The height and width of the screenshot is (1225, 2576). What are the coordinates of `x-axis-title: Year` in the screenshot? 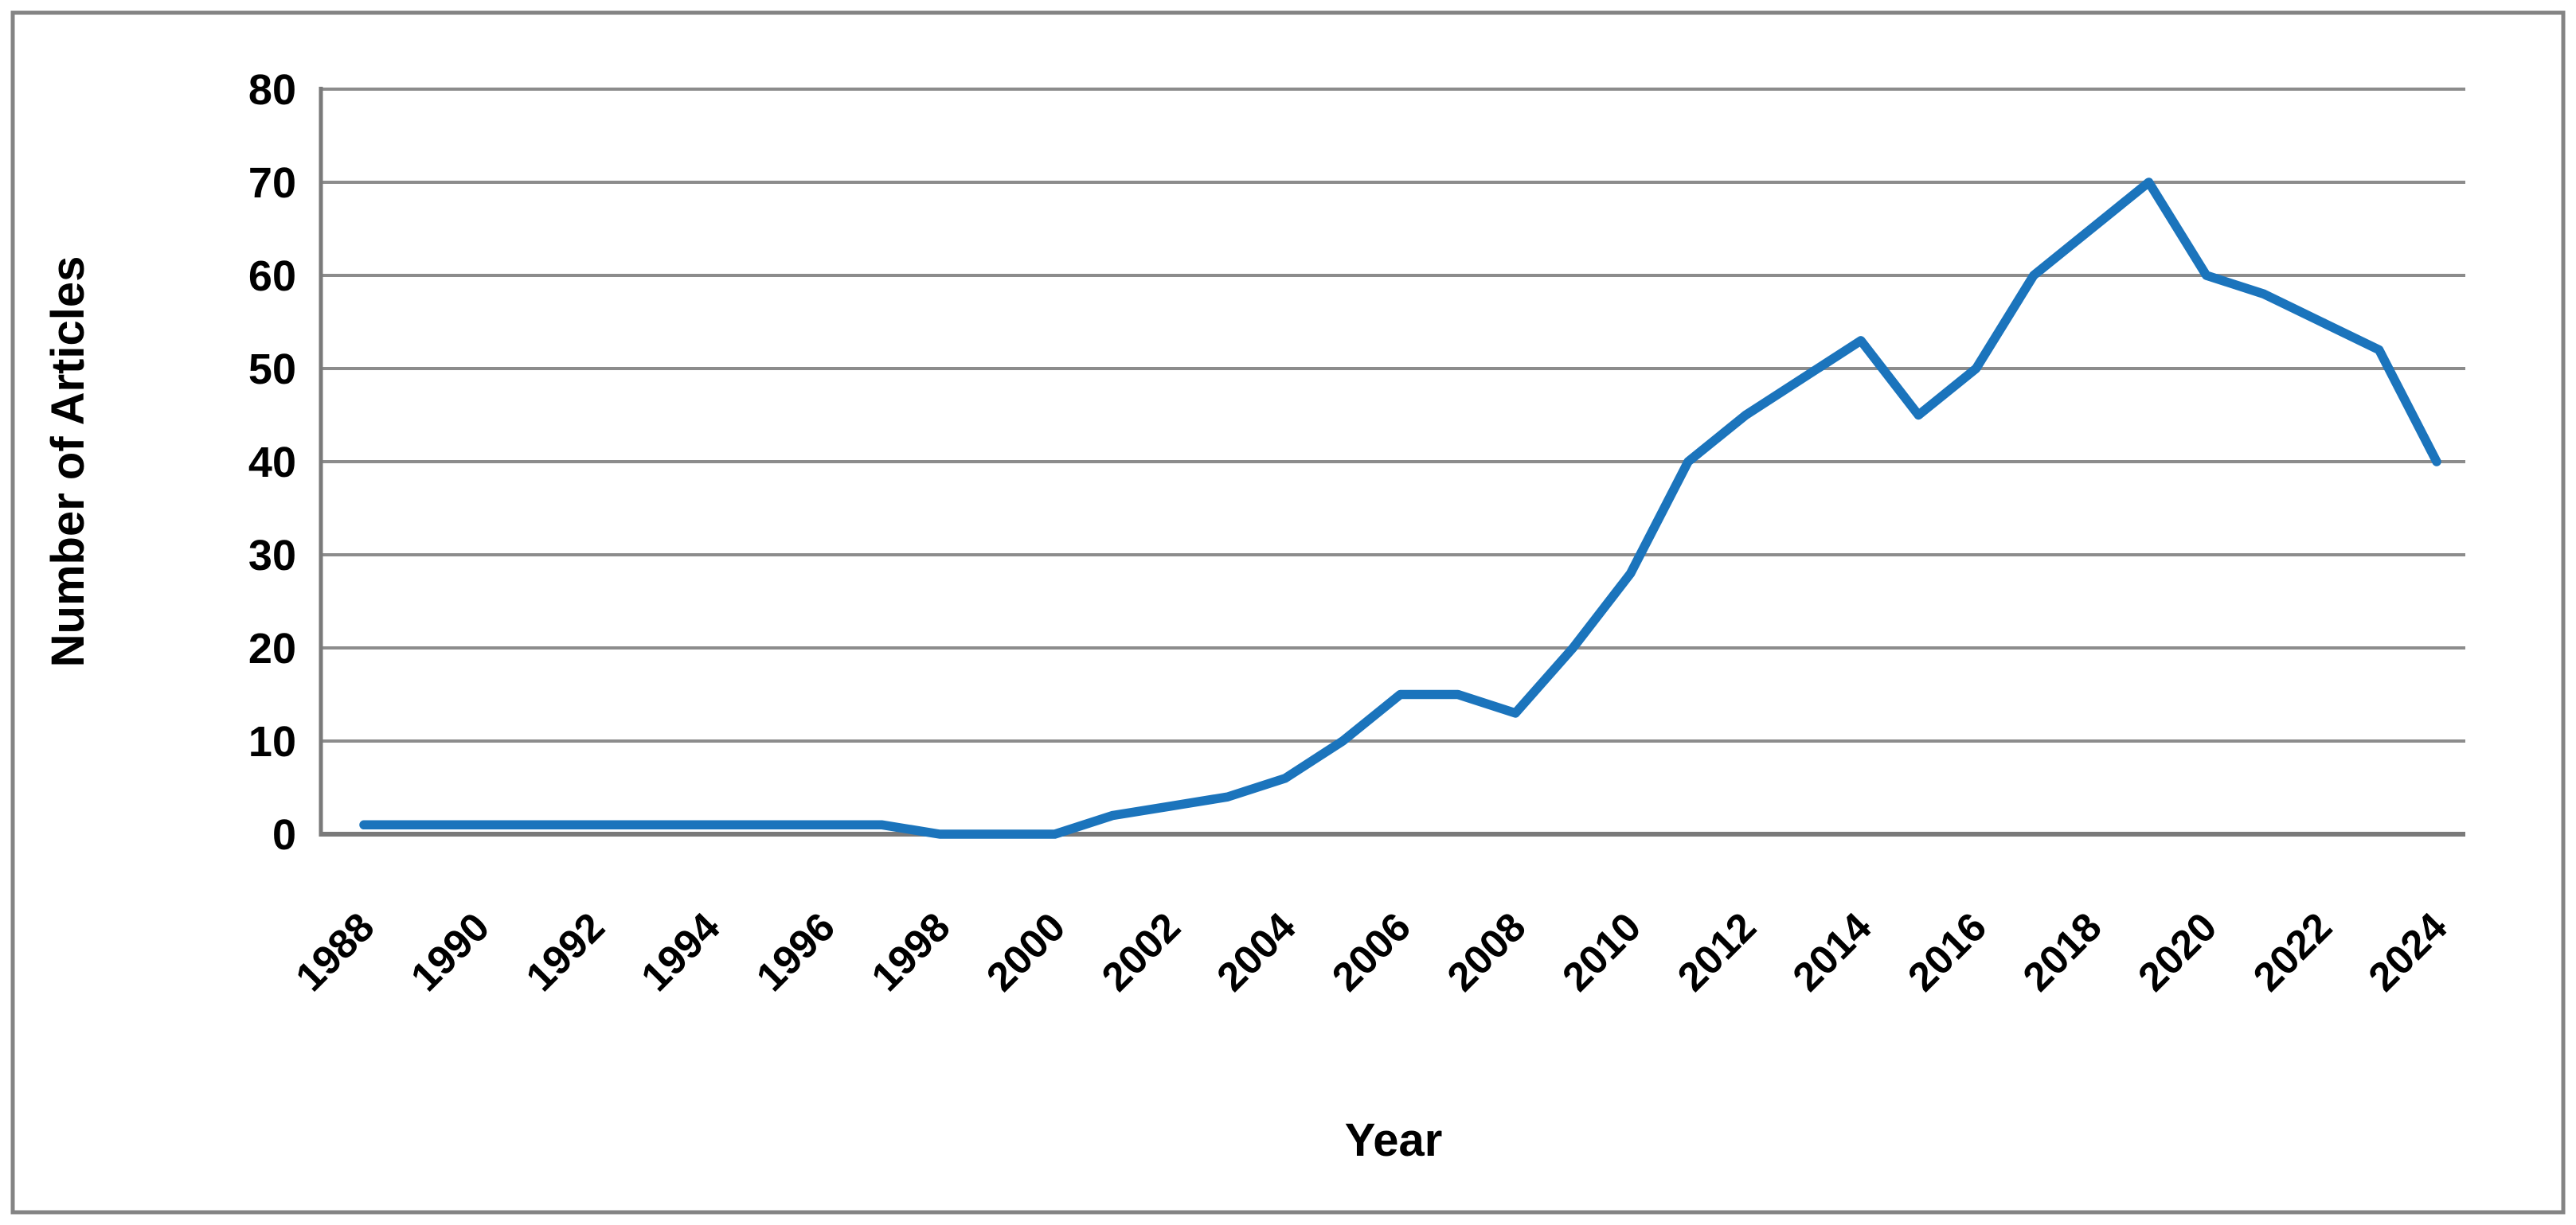 It's located at (1394, 1140).